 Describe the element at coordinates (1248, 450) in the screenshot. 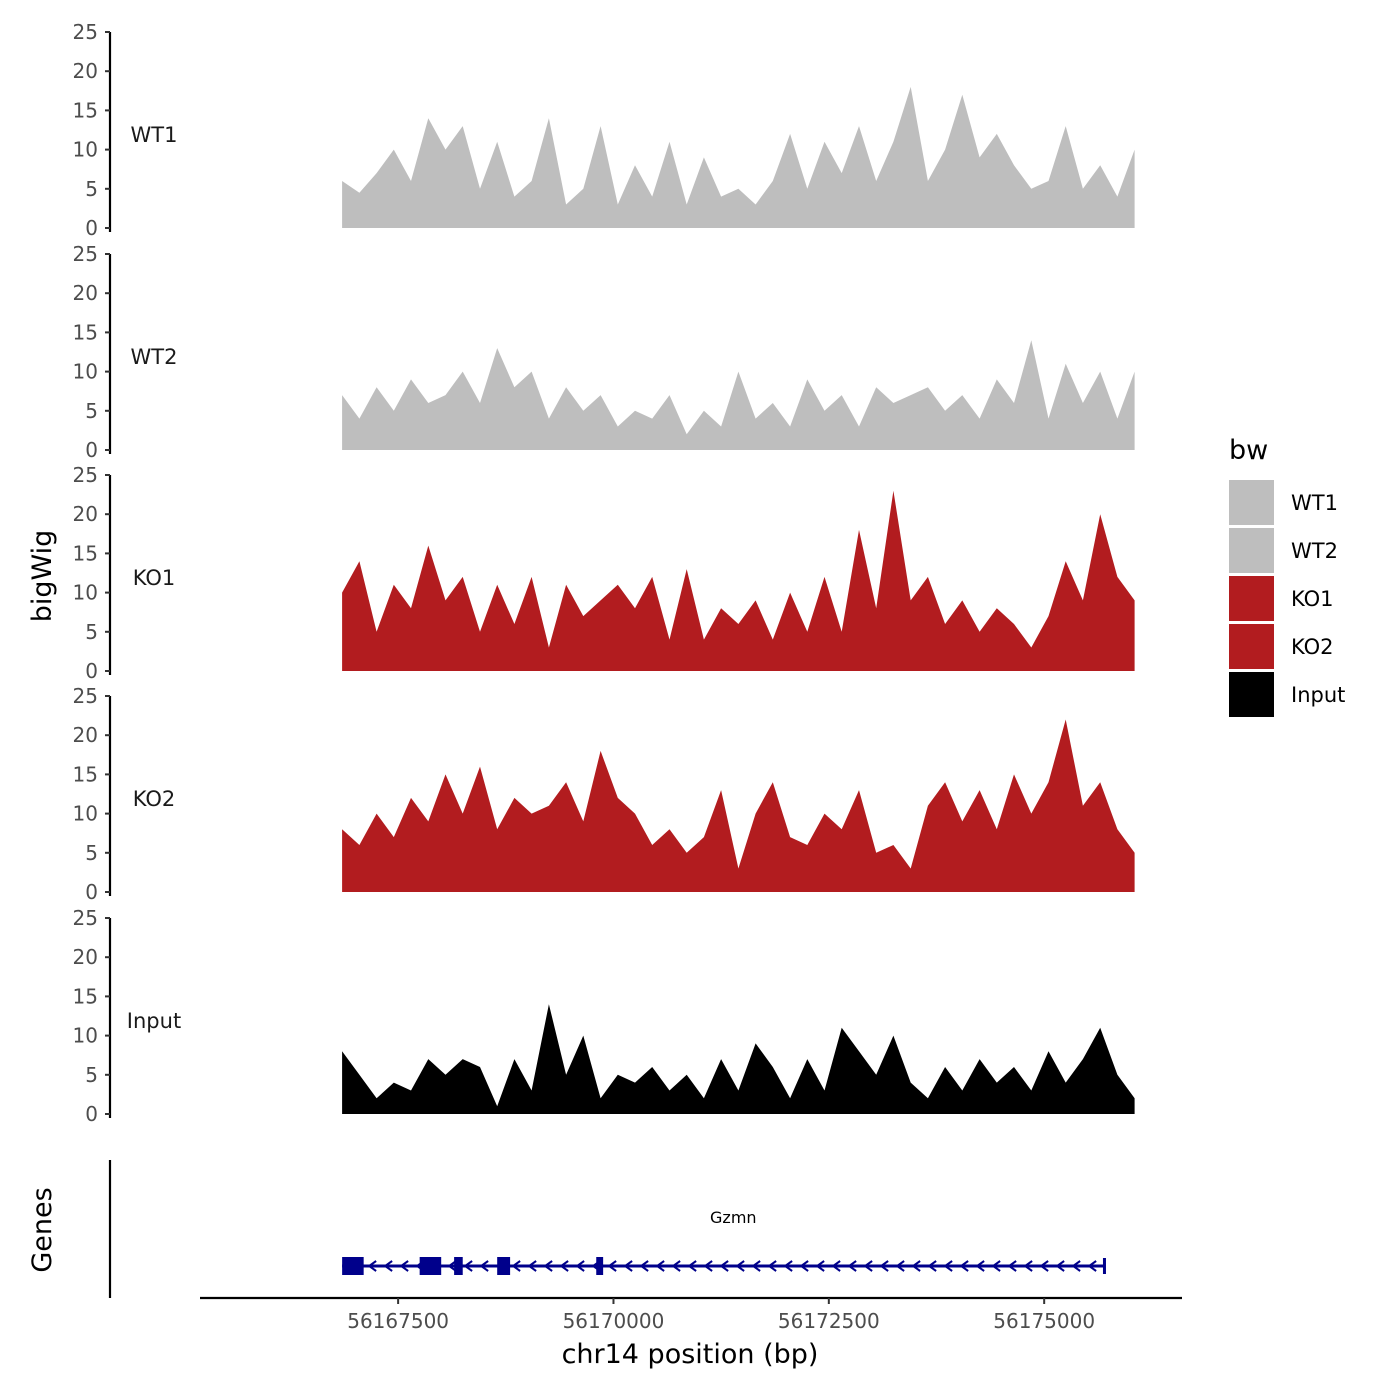

I see `legend-title: bw` at that location.